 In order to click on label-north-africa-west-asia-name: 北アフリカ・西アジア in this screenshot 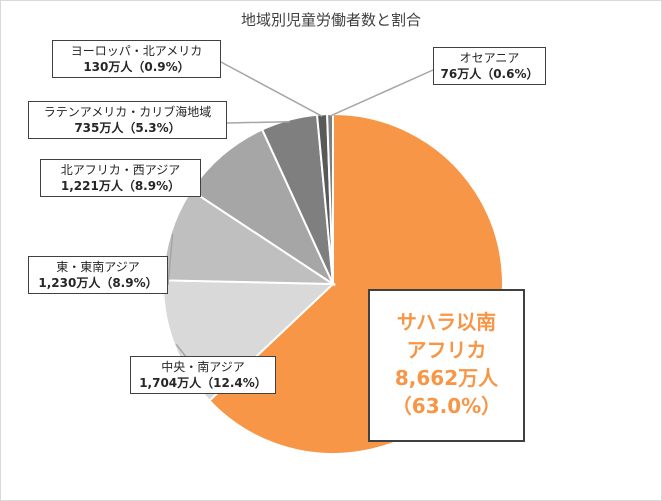, I will do `click(120, 170)`.